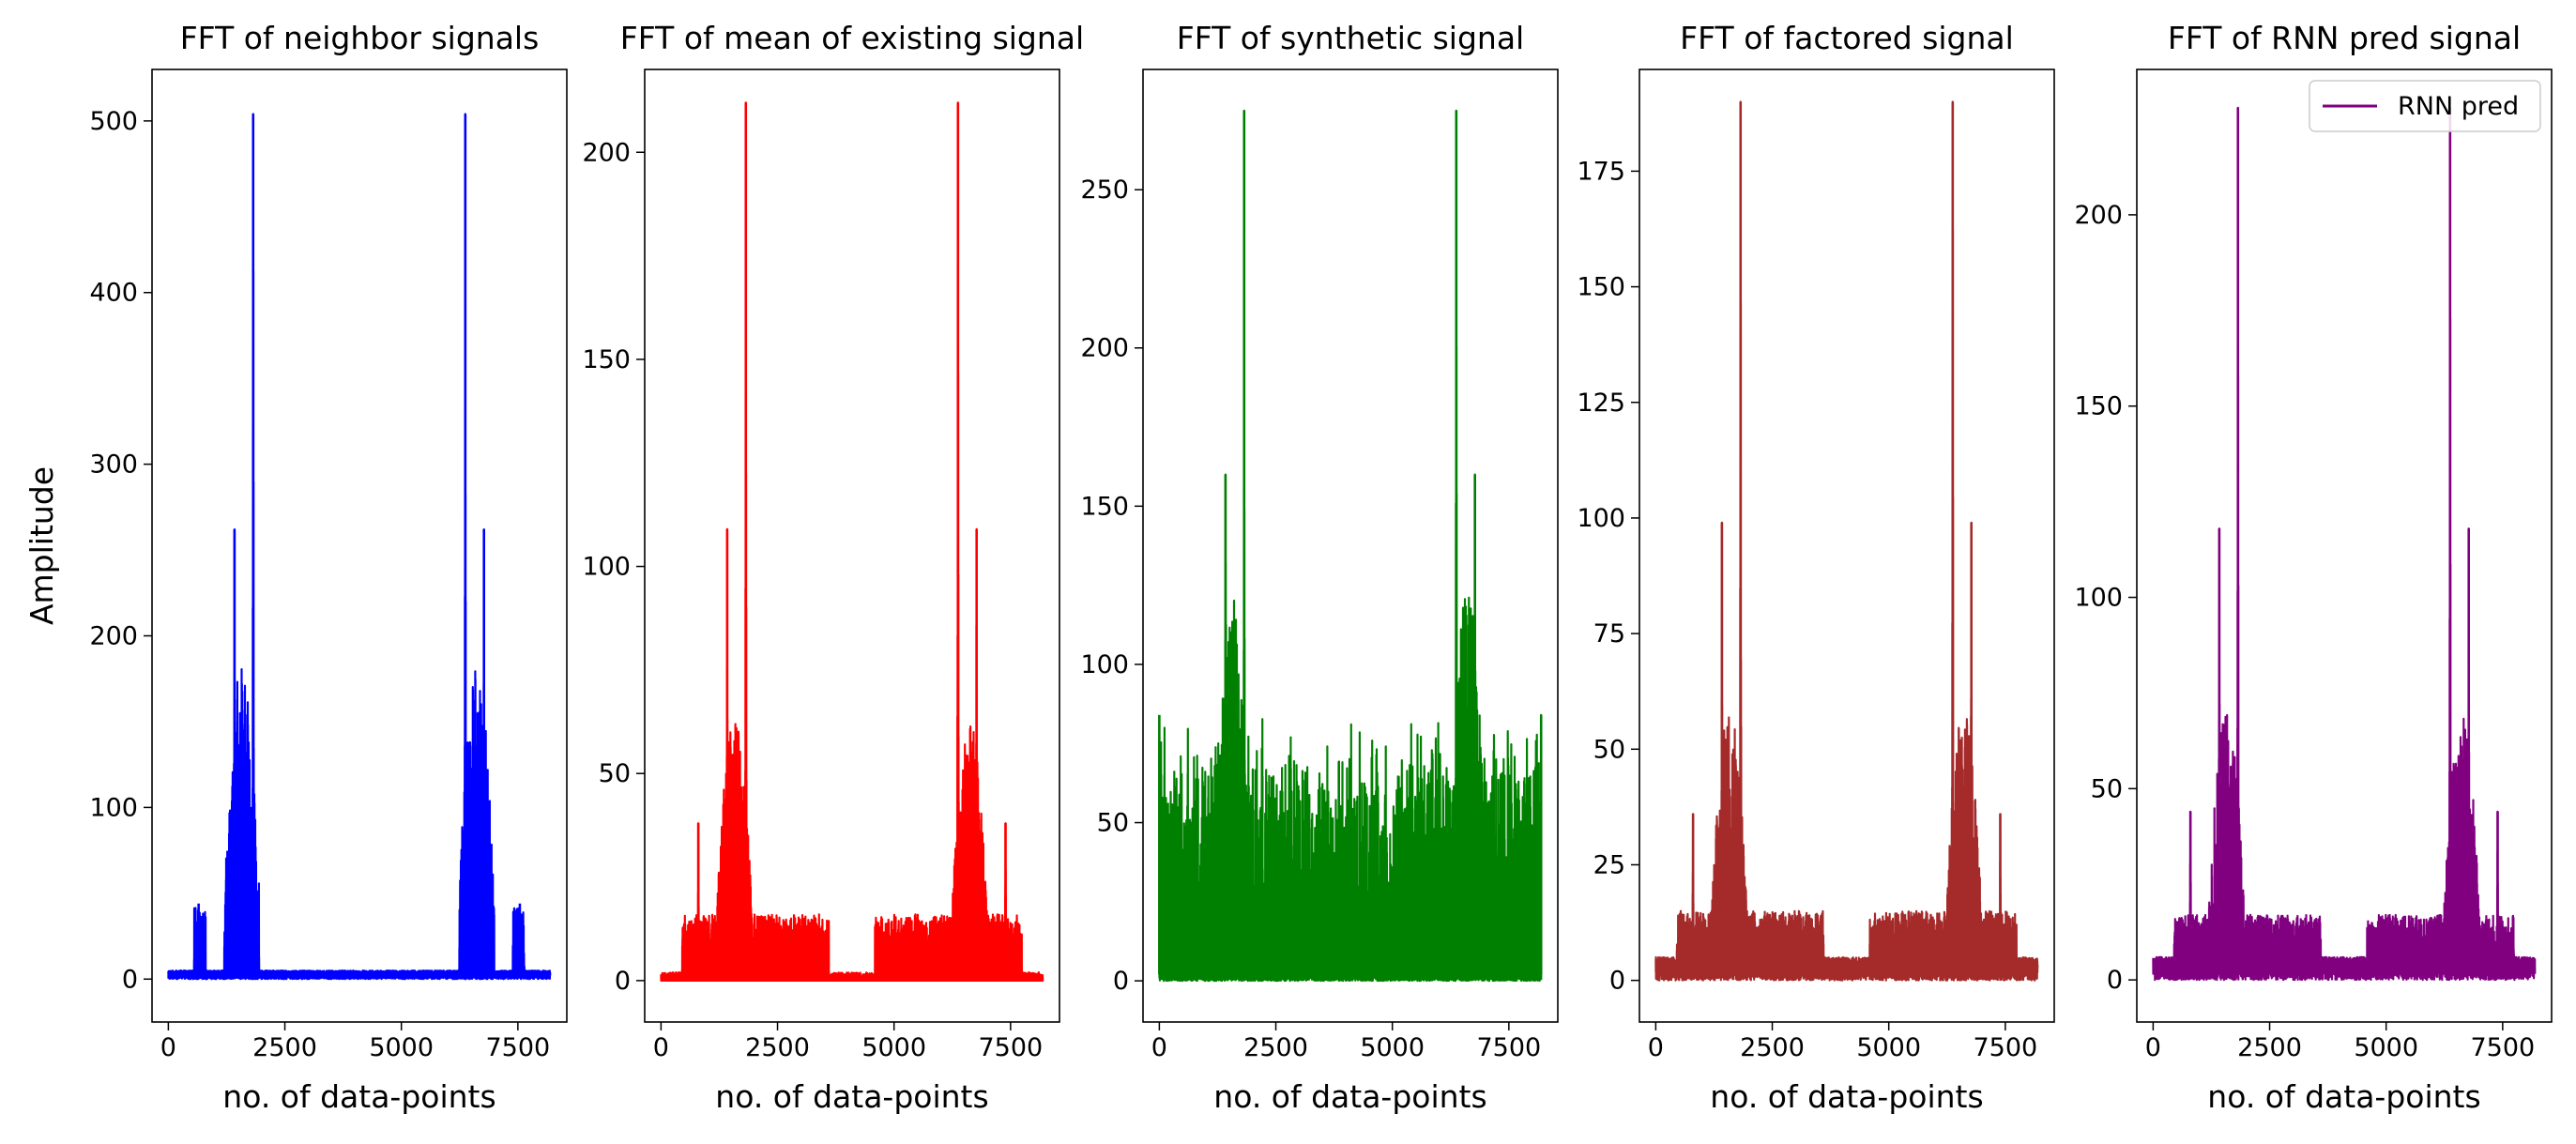 The height and width of the screenshot is (1144, 2576). I want to click on y-tick-label: 400, so click(113, 293).